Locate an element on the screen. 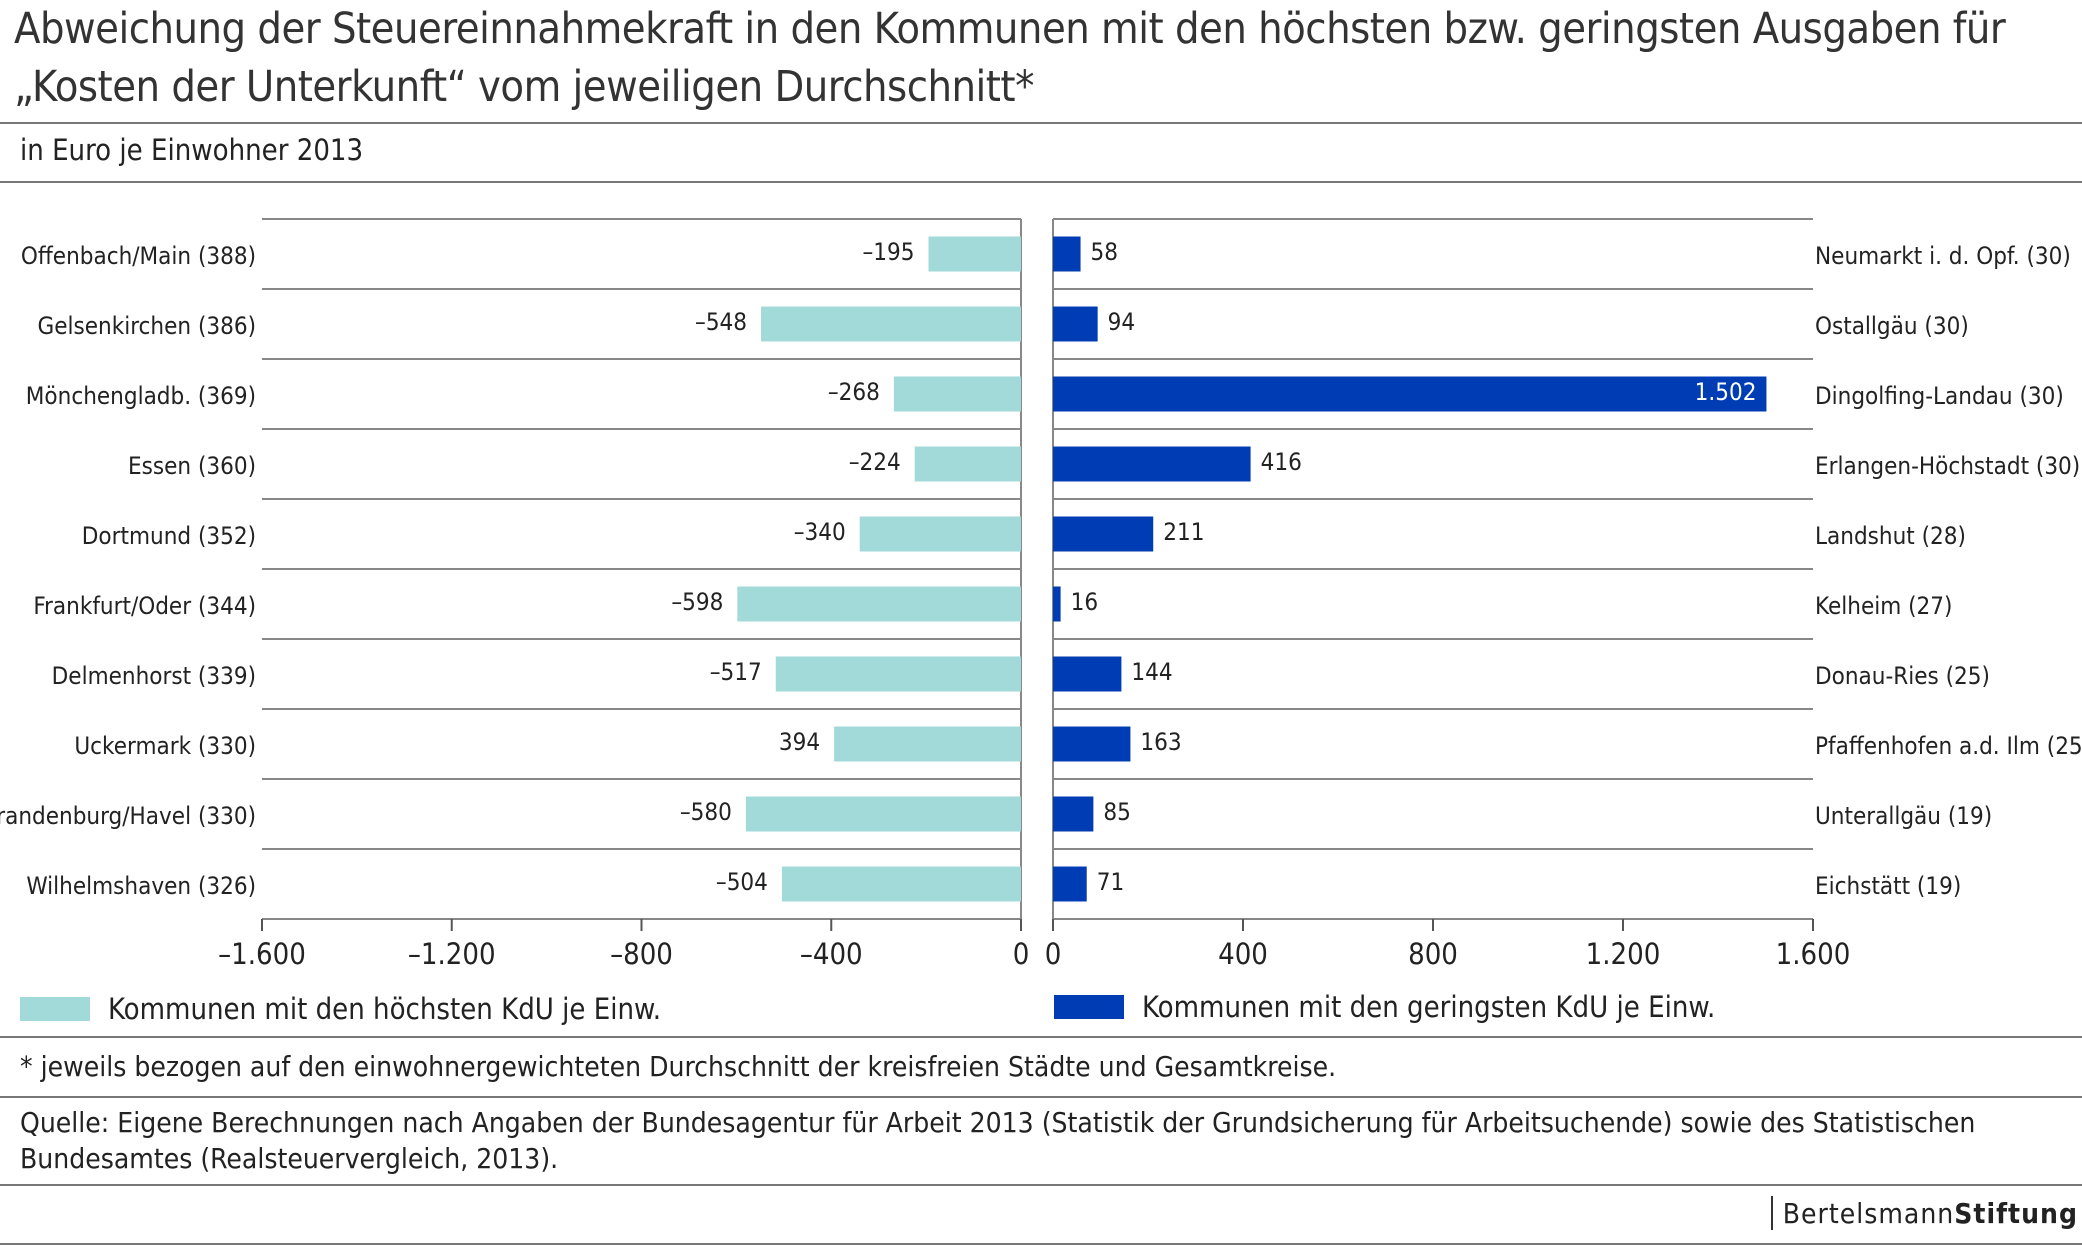 The width and height of the screenshot is (2082, 1246). data-label: –224 is located at coordinates (875, 462).